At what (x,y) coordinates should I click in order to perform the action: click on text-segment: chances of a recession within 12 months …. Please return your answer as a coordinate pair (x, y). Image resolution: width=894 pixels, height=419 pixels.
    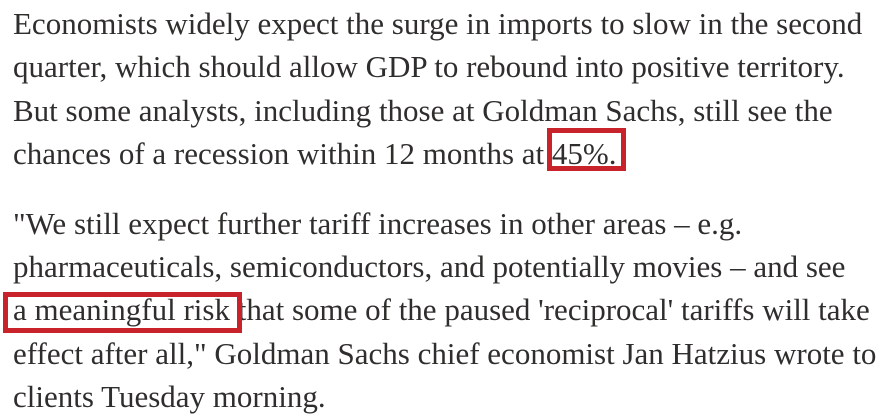
    Looking at the image, I should click on (282, 154).